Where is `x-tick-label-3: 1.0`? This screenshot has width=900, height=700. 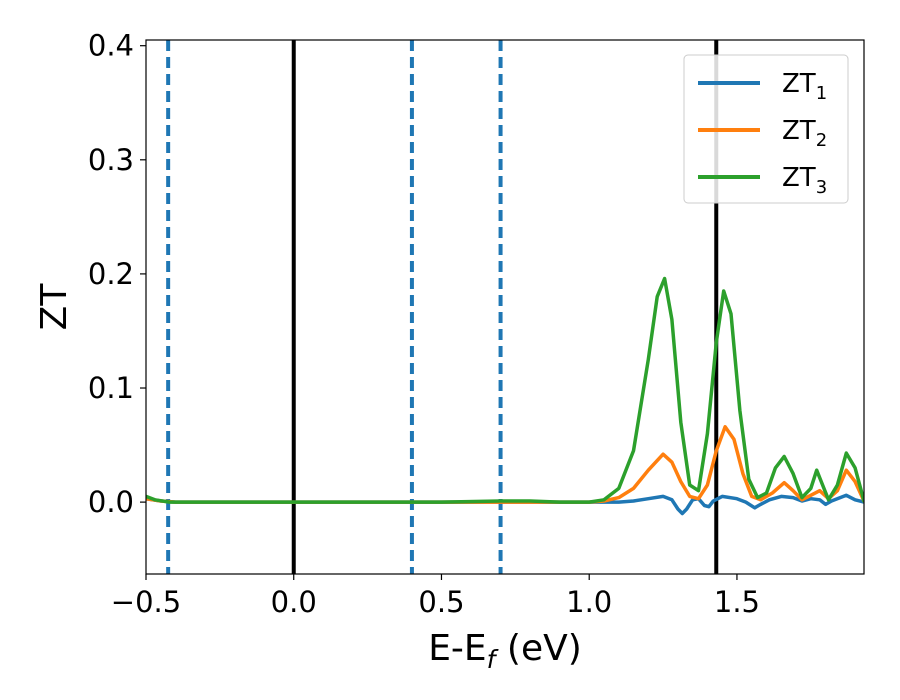
x-tick-label-3: 1.0 is located at coordinates (589, 602).